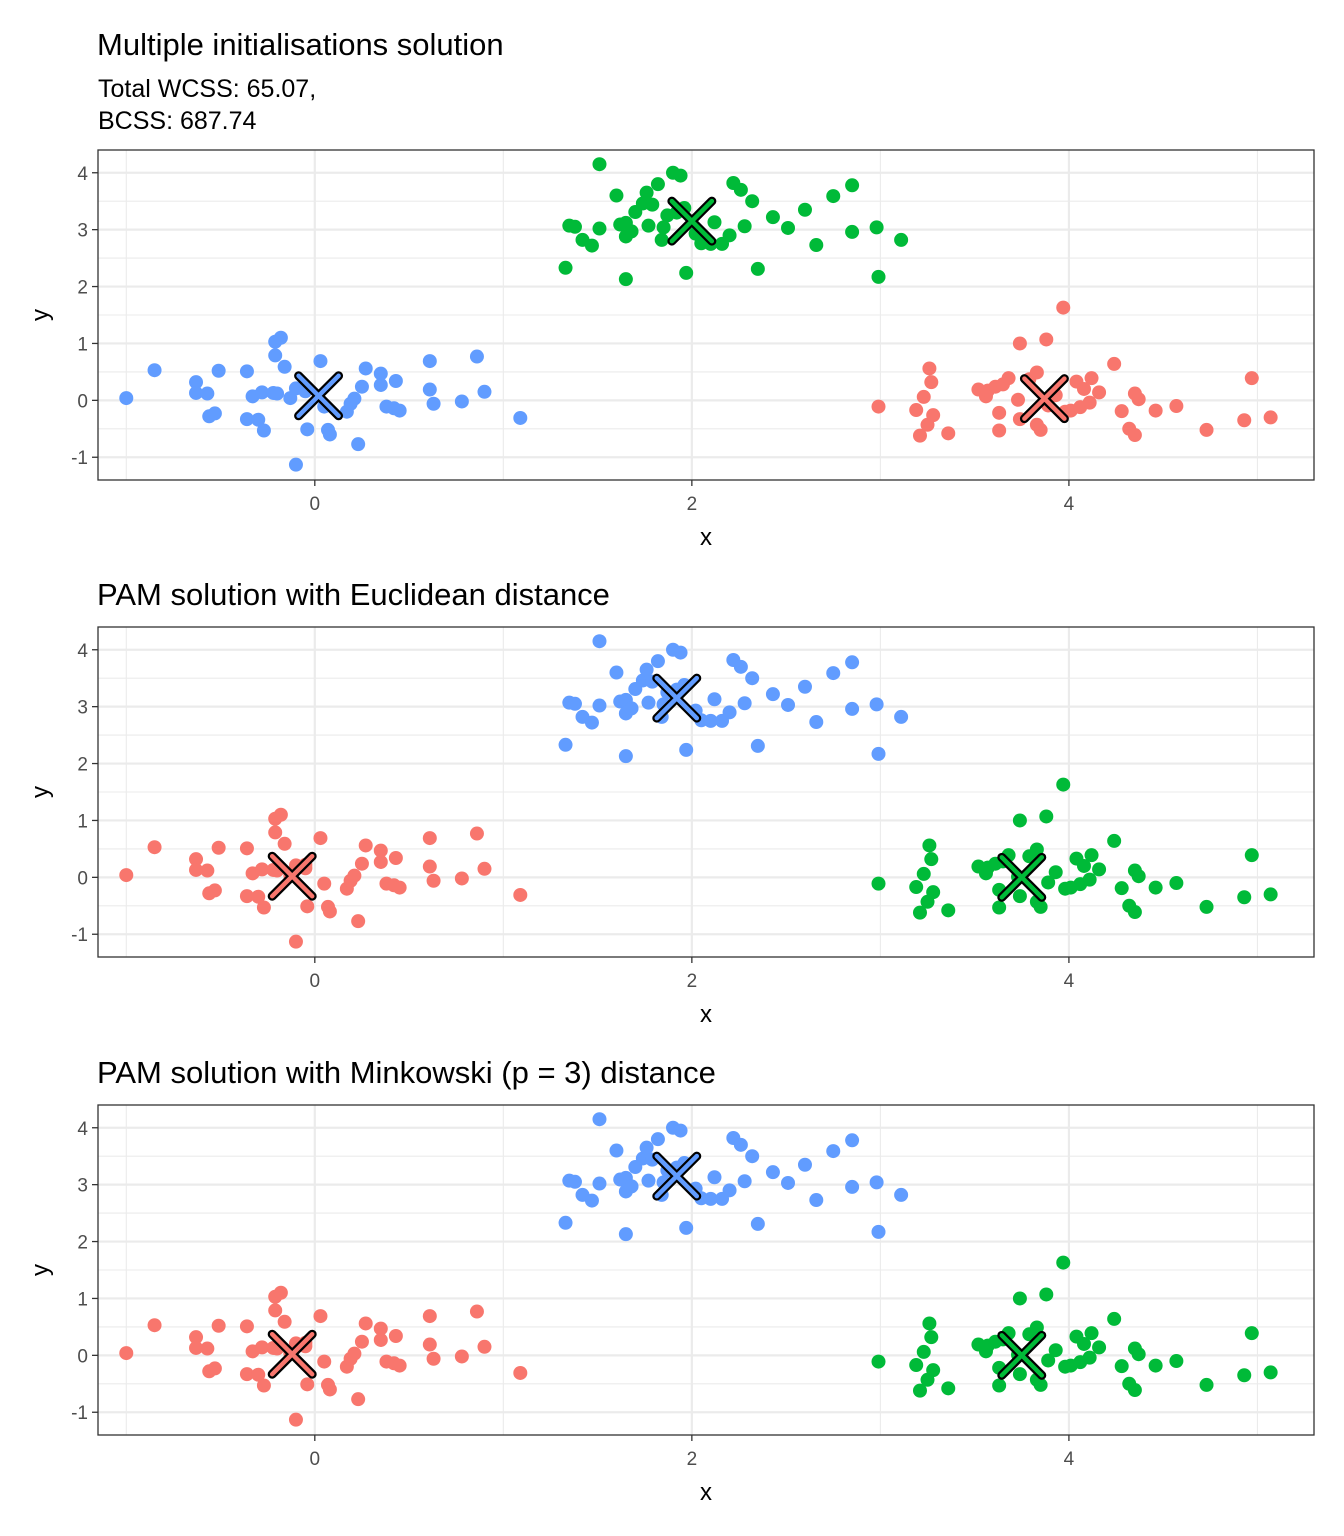 Image resolution: width=1344 pixels, height=1536 pixels. What do you see at coordinates (82, 1299) in the screenshot?
I see `y-tick-label: 1` at bounding box center [82, 1299].